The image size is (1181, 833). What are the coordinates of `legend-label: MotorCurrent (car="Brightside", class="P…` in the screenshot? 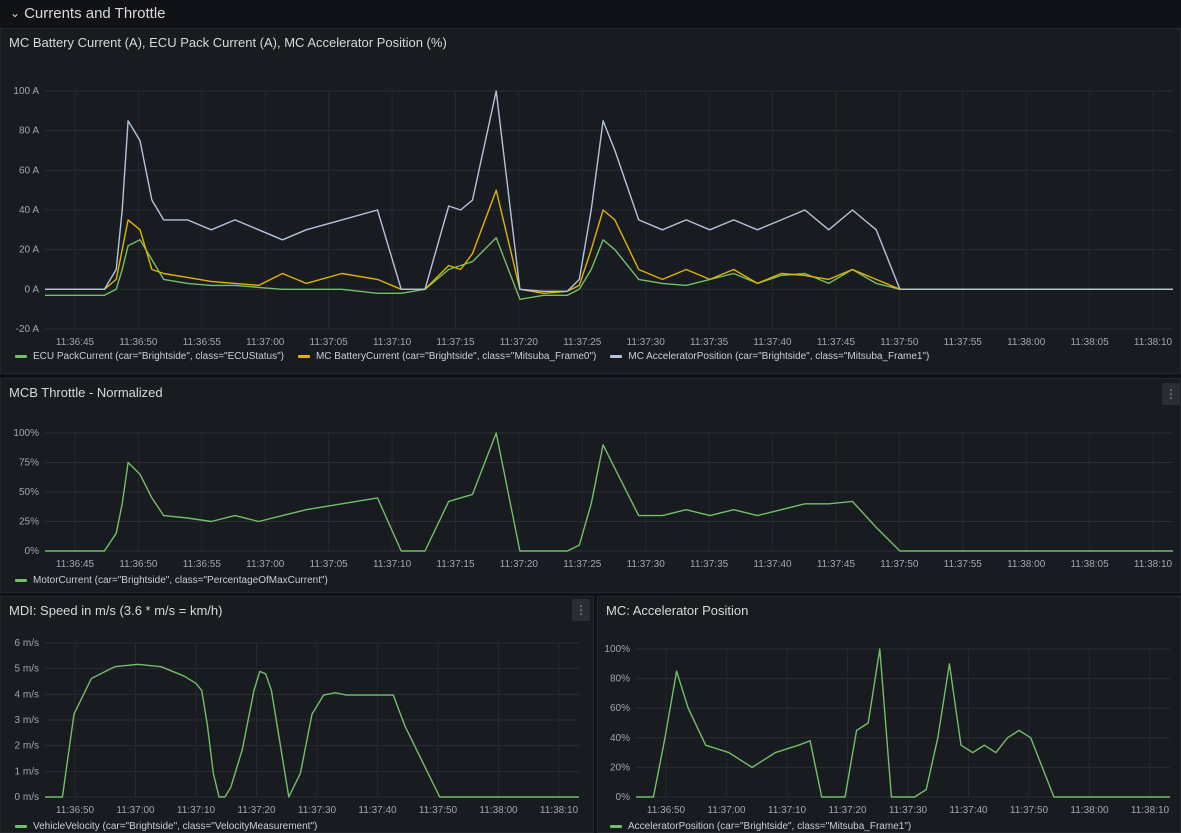 It's located at (180, 580).